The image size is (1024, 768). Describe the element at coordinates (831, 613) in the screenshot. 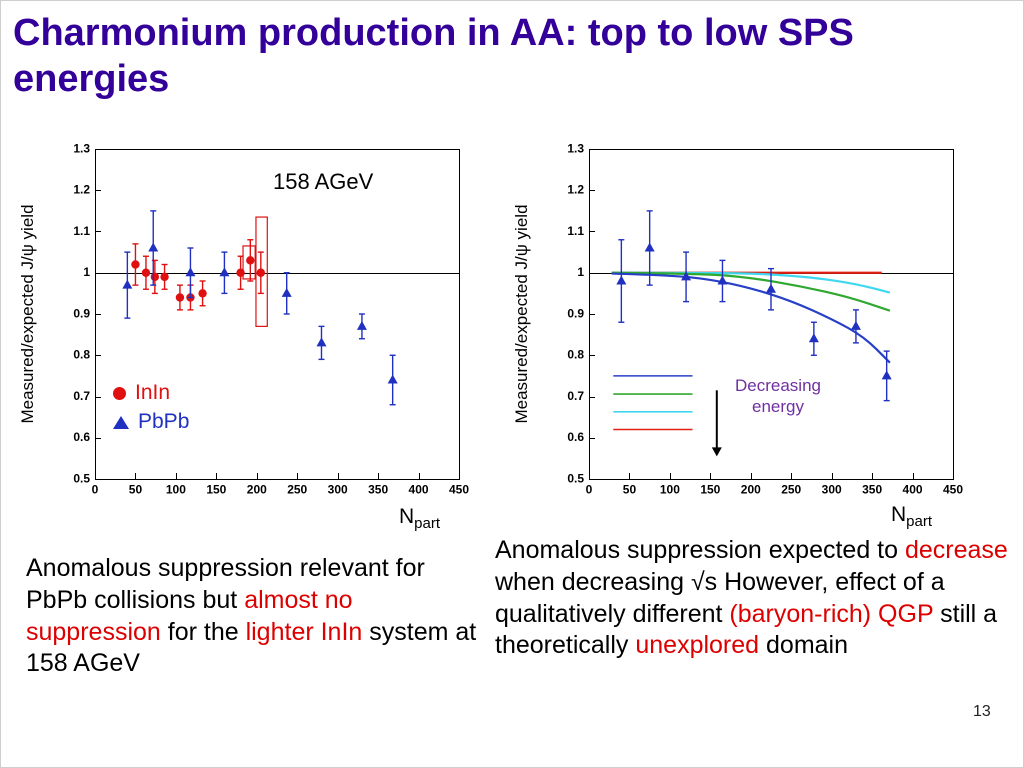

I see `caption-segment: (baryon-rich) QGP` at that location.